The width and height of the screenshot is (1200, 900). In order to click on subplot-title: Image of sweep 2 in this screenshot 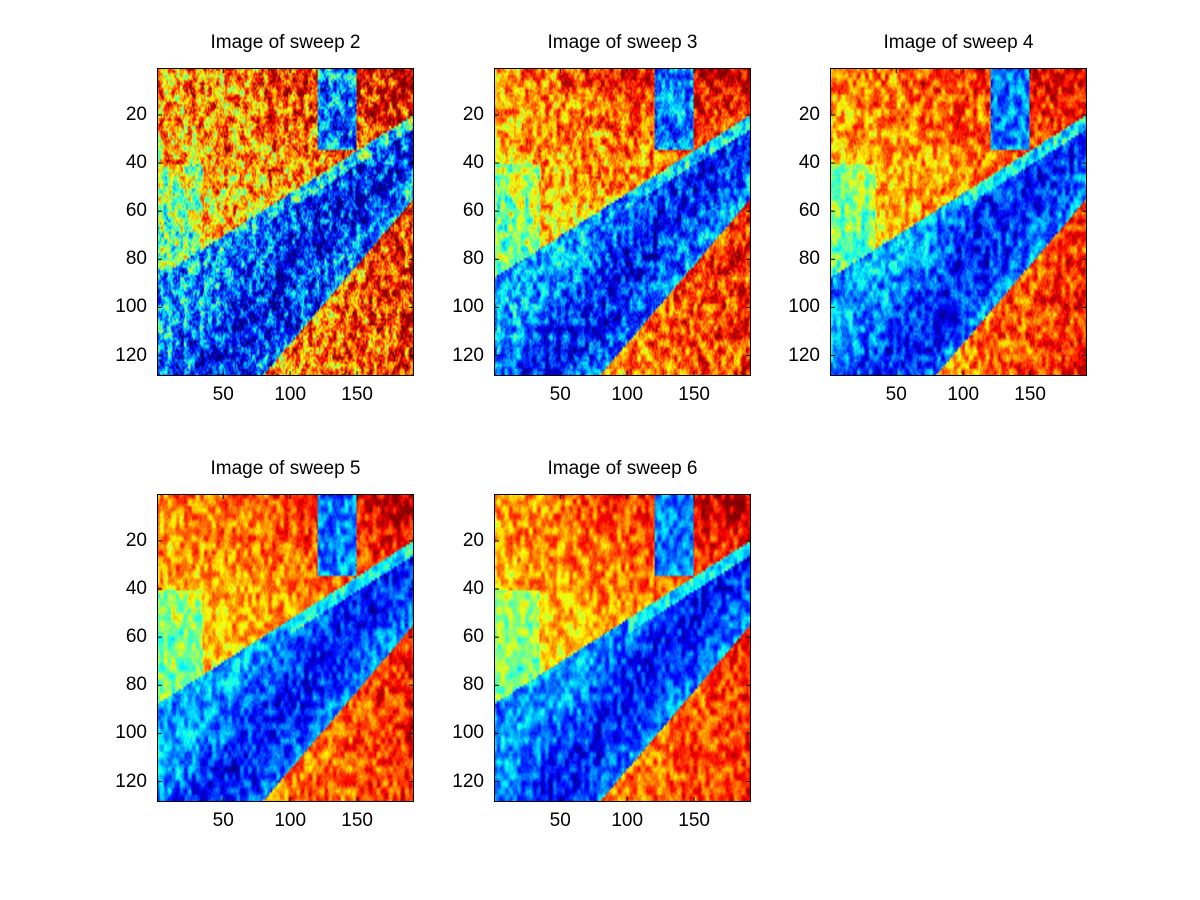, I will do `click(285, 42)`.